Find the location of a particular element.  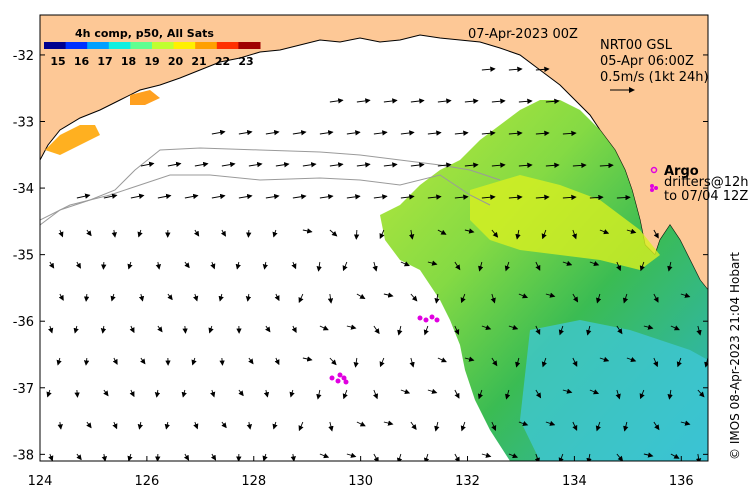

sst-coastal-warm is located at coordinates (72, 140).